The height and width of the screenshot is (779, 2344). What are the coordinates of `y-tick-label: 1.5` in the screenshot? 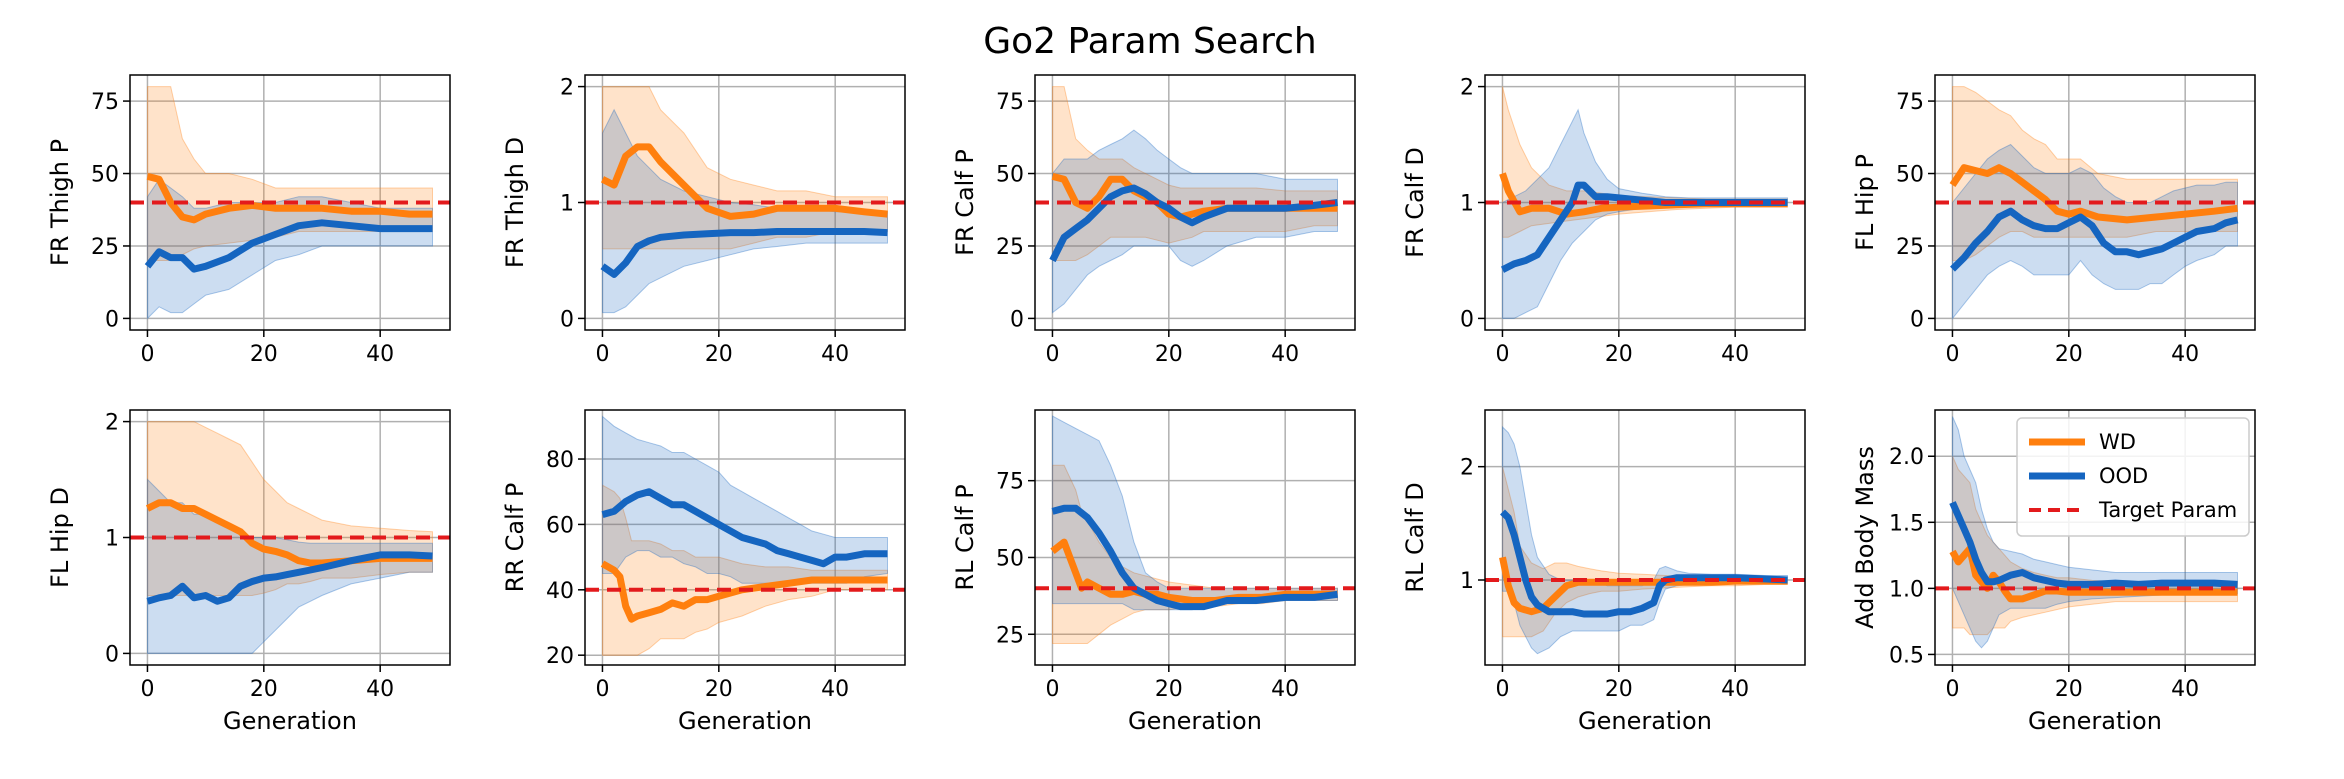 It's located at (1906, 523).